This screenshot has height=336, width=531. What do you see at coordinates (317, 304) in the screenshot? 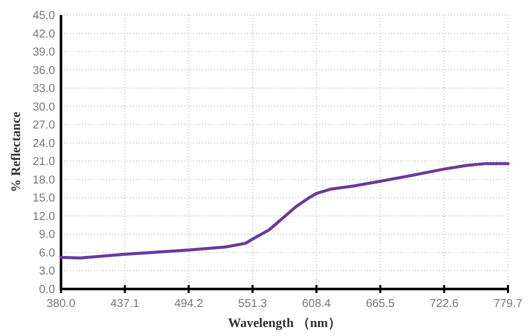
I see `x-tick-label: 608.4` at bounding box center [317, 304].